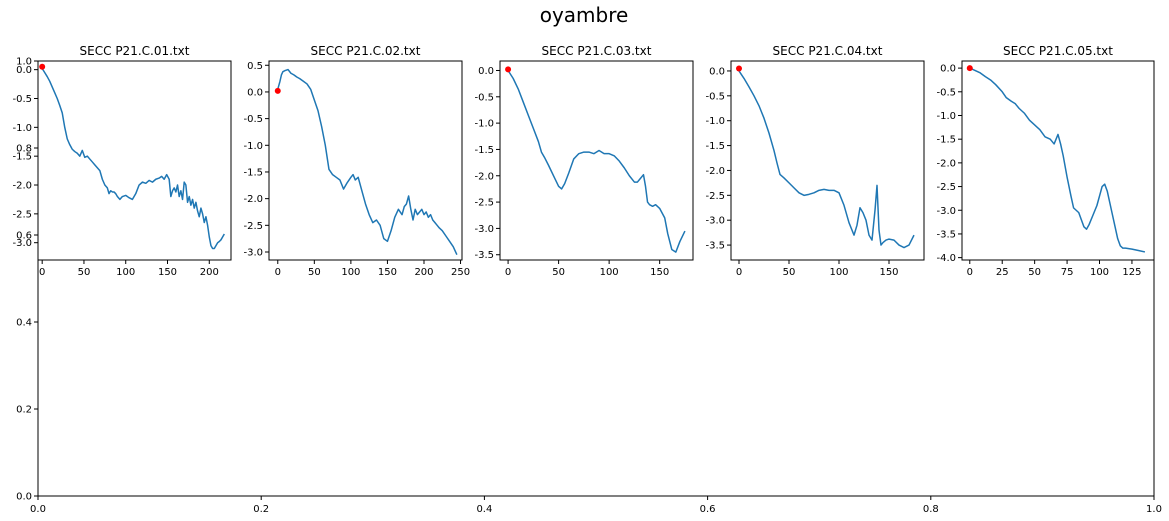 The width and height of the screenshot is (1169, 521). What do you see at coordinates (1058, 51) in the screenshot?
I see `subplot-title: SECC P21.C.05.txt` at bounding box center [1058, 51].